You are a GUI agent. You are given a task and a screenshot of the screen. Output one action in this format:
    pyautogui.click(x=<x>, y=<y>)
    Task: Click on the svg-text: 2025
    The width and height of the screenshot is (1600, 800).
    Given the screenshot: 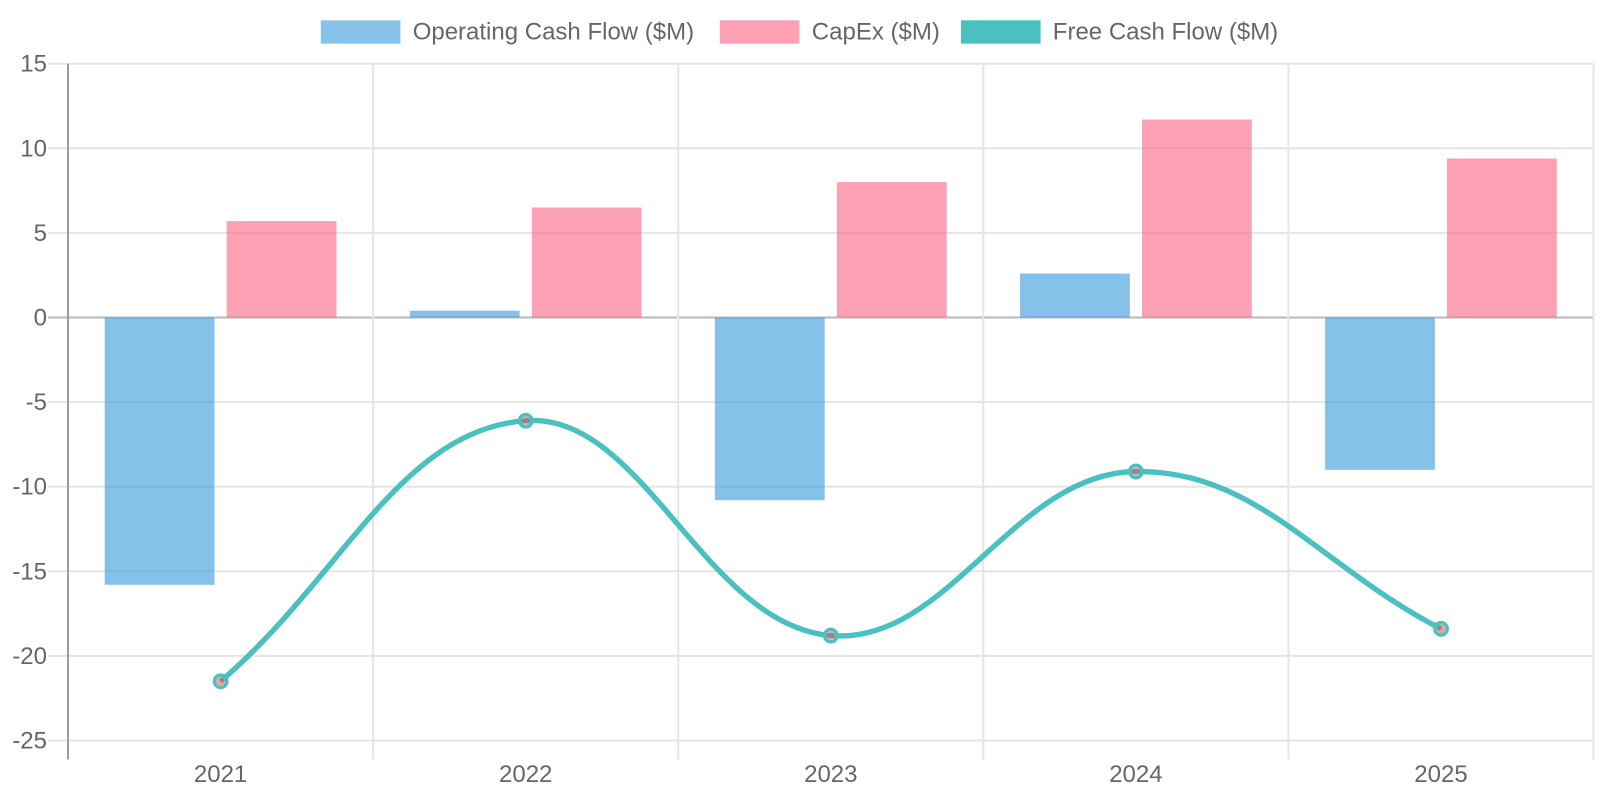 What is the action you would take?
    pyautogui.click(x=1440, y=774)
    